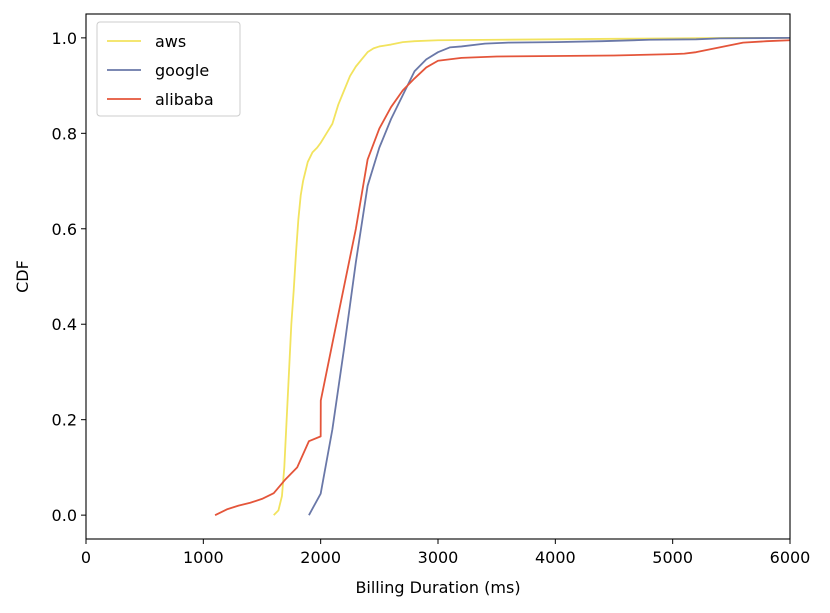 This screenshot has width=830, height=613. Describe the element at coordinates (64, 229) in the screenshot. I see `y-tick-label: 0.6` at that location.